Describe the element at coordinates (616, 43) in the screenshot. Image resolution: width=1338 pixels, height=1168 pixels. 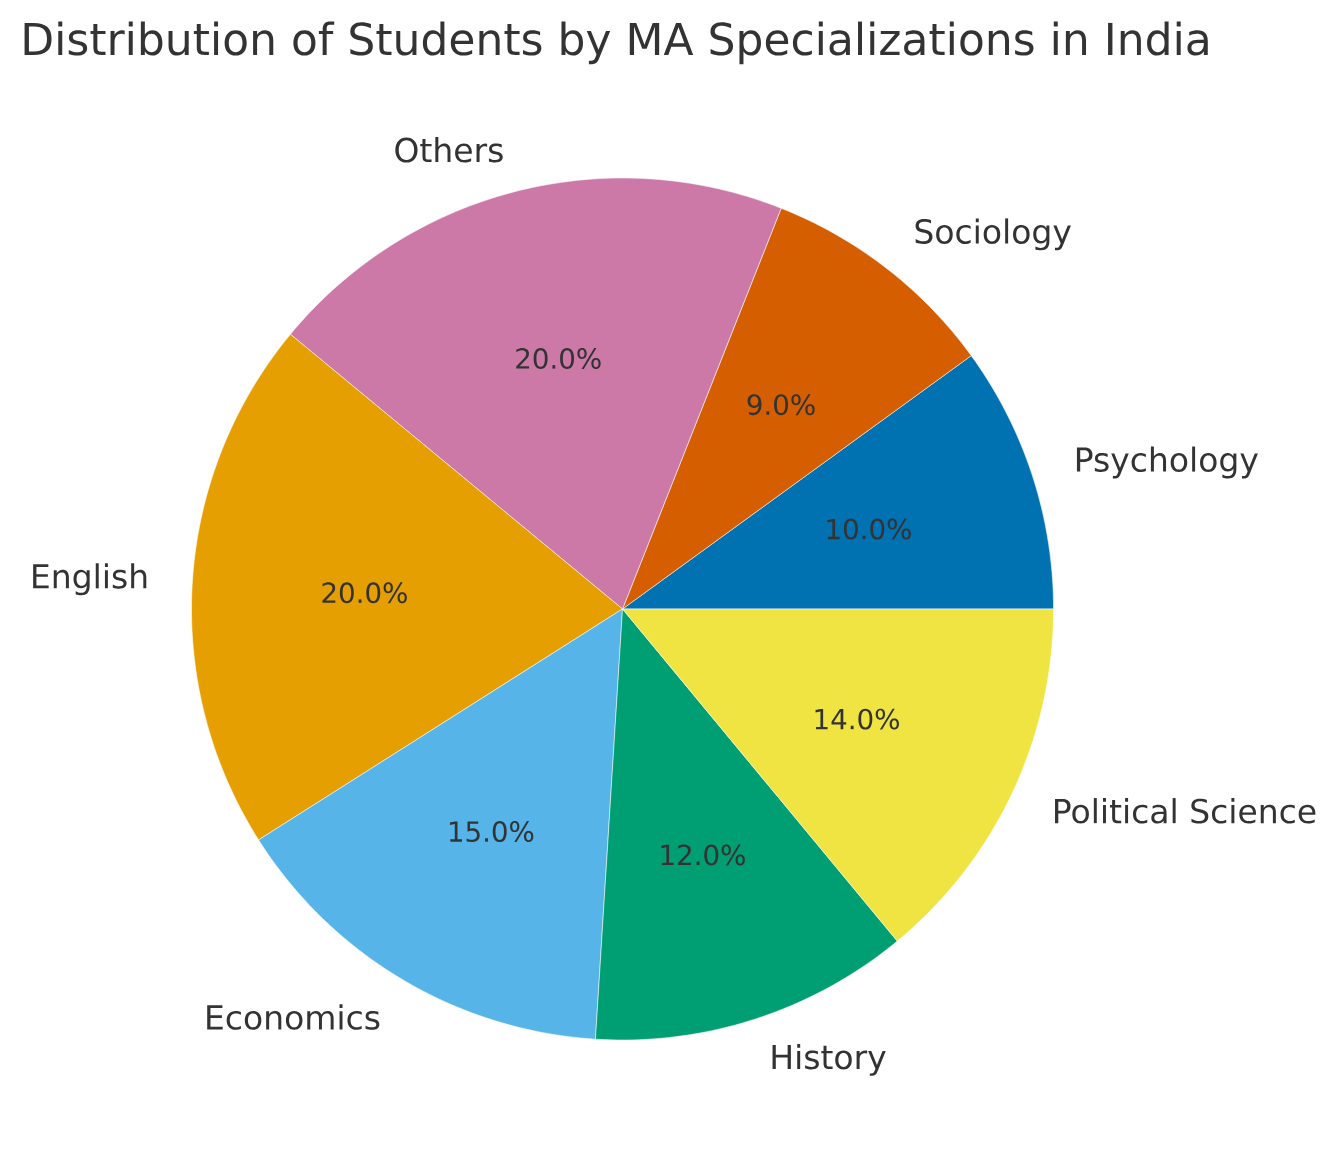
I see `chart-title: Distribution of Students by MA Specializations in India` at that location.